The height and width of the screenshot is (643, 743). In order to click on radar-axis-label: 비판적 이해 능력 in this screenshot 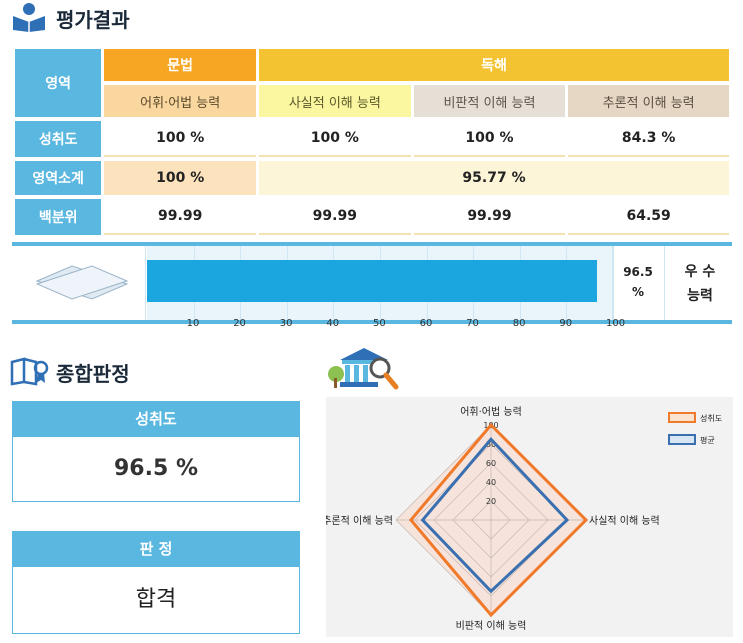, I will do `click(491, 625)`.